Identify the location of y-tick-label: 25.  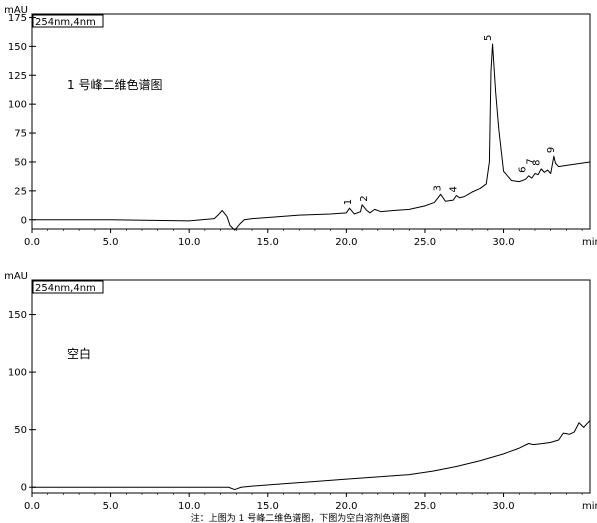
(20, 191).